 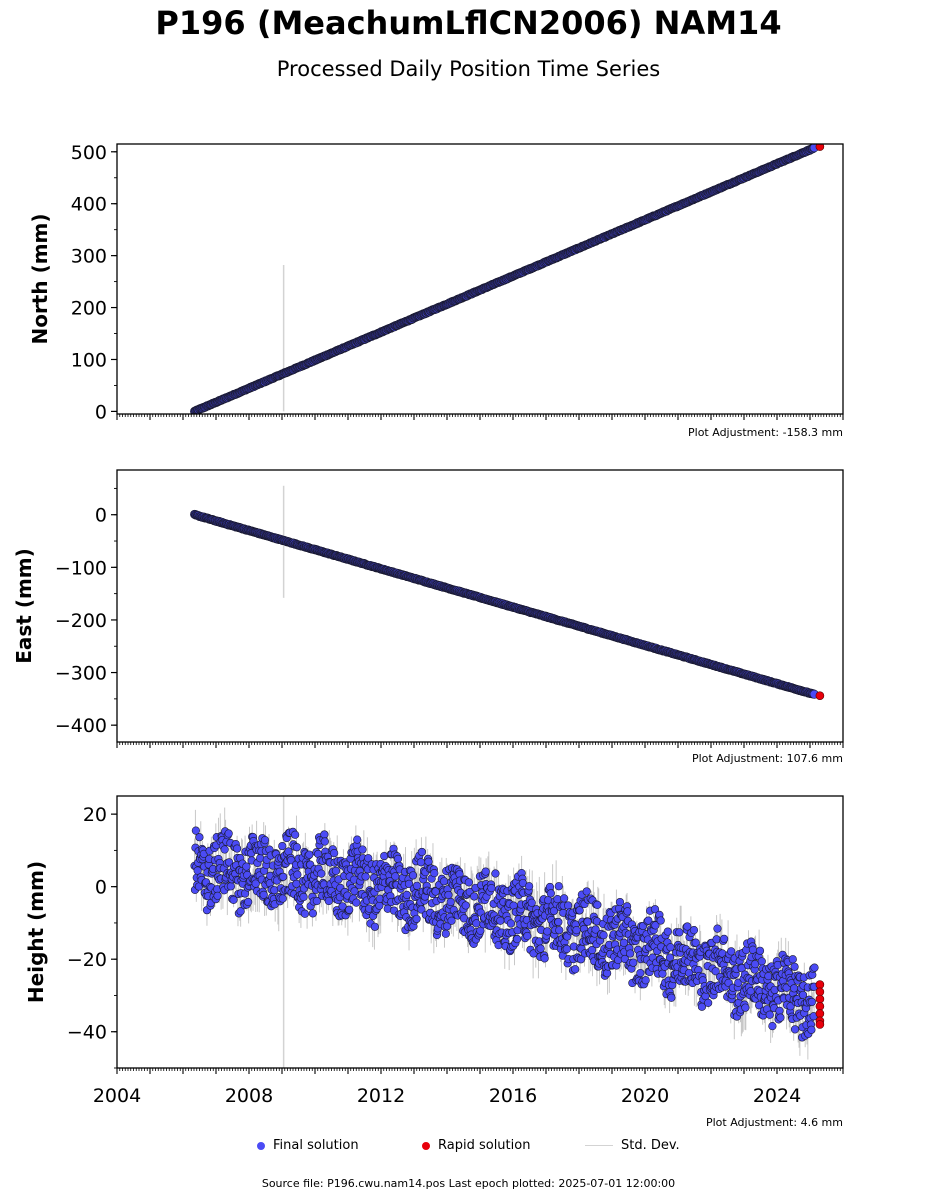 What do you see at coordinates (89, 257) in the screenshot?
I see `y-tick-label: 300` at bounding box center [89, 257].